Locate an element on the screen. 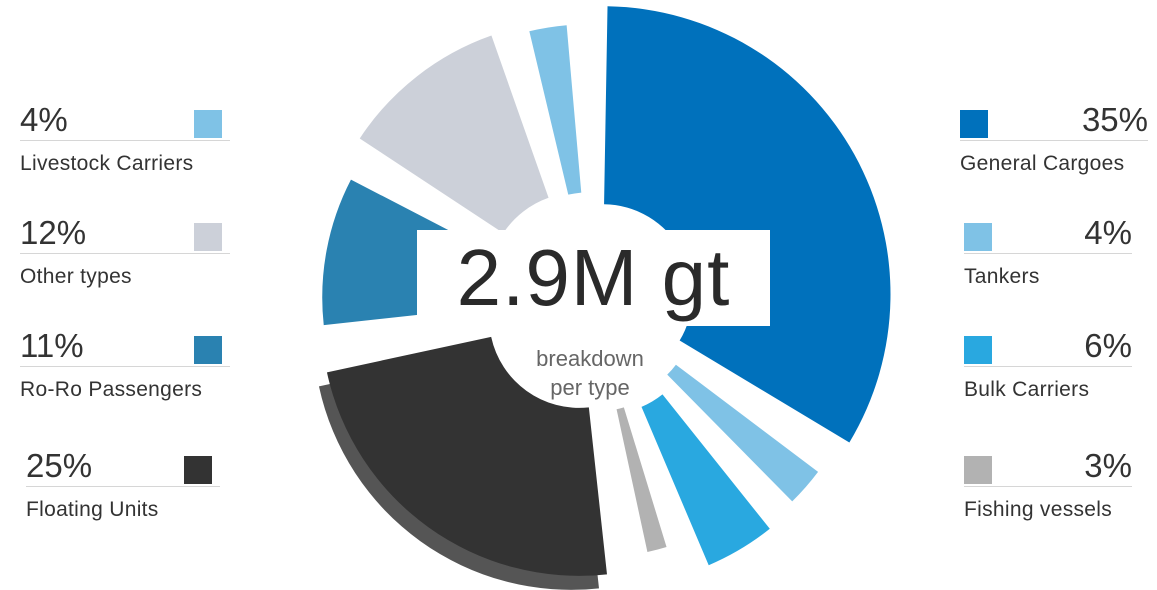 The image size is (1157, 590). legend-item-tankers: 4% Tankers is located at coordinates (1048, 258).